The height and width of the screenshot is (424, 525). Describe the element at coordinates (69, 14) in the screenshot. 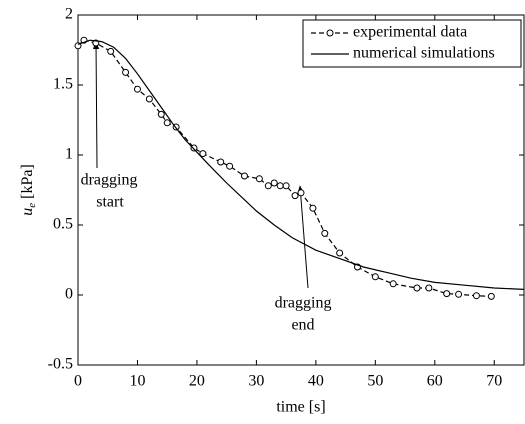

I see `y-tick-label: 2` at that location.